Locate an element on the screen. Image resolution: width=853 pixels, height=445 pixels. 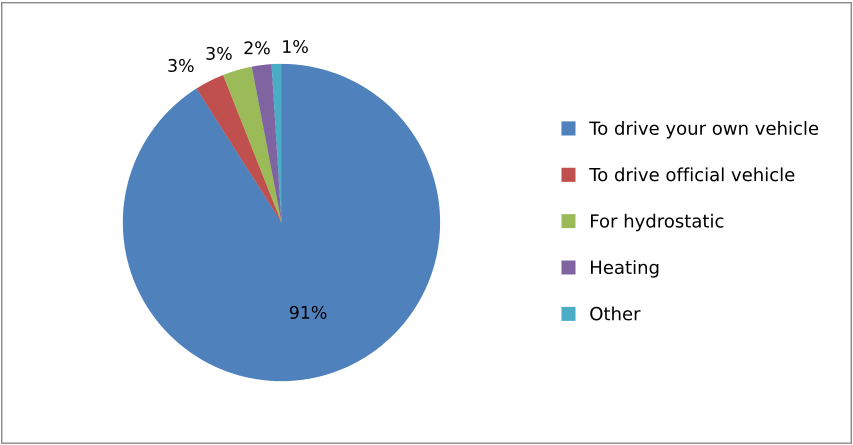
legend-label: Other is located at coordinates (615, 313).